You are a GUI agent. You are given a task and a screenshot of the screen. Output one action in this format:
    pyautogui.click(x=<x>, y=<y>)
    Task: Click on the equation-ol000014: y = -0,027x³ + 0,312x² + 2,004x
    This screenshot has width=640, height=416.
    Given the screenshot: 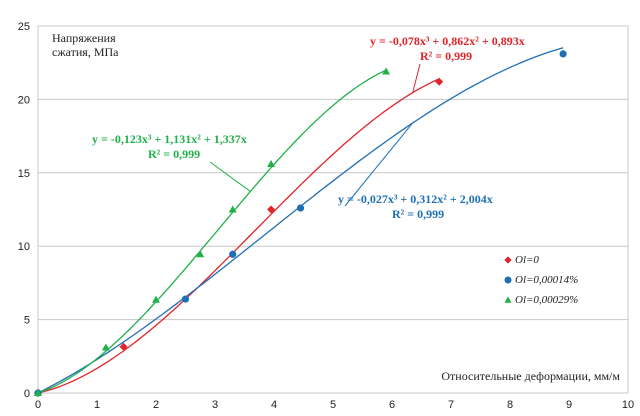 What is the action you would take?
    pyautogui.click(x=415, y=199)
    